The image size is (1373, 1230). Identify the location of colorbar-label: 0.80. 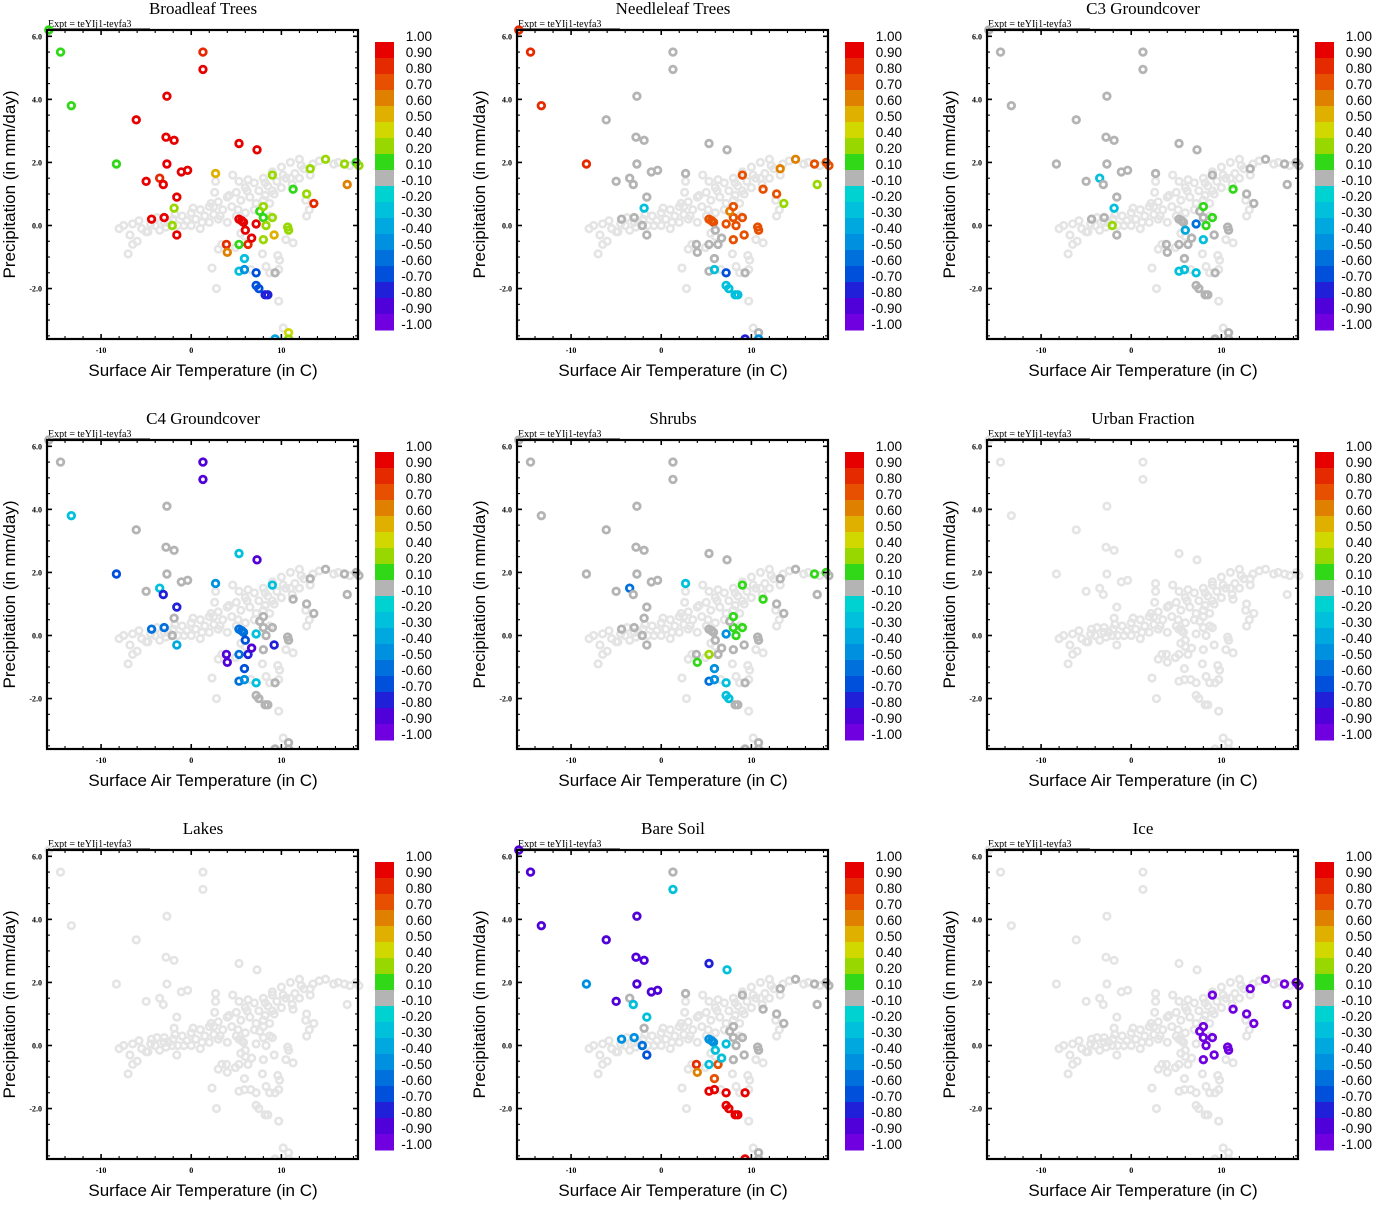
(1359, 888).